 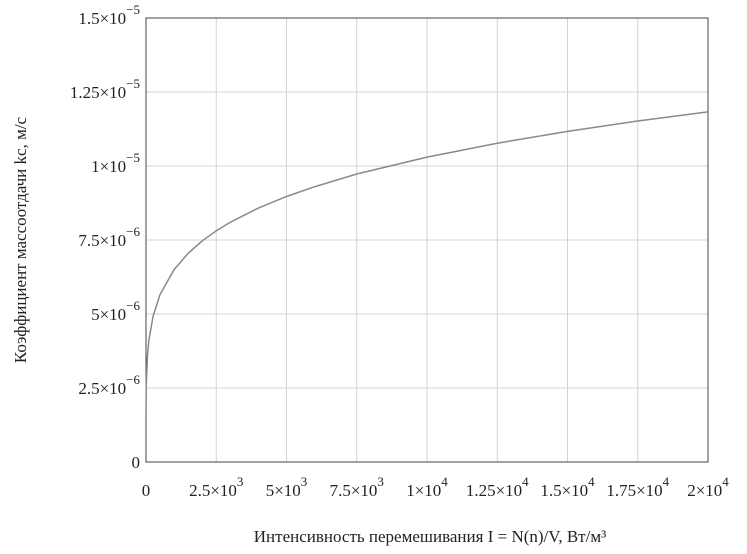 What do you see at coordinates (283, 490) in the screenshot?
I see `x-tick-label-base: 5×10` at bounding box center [283, 490].